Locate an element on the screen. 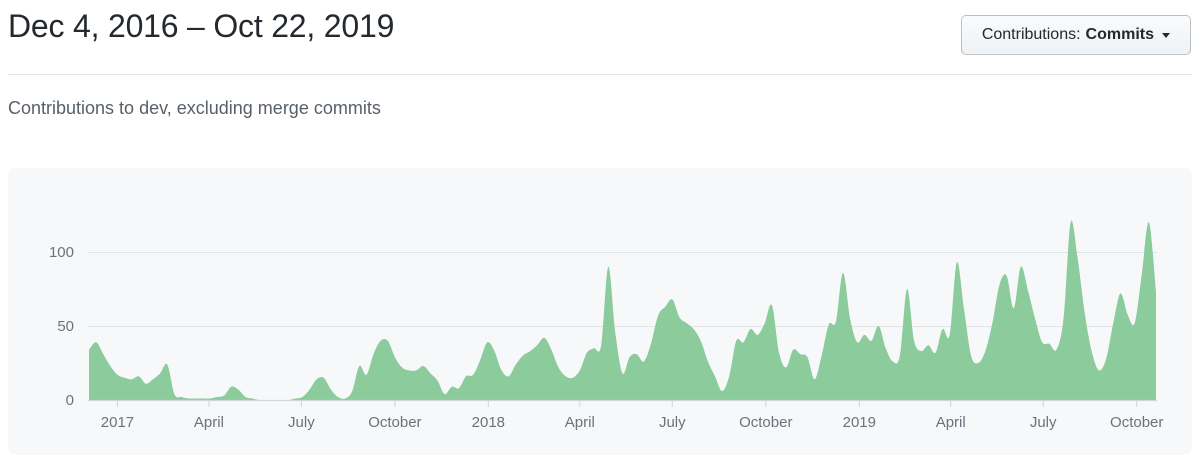  y-axis-label: 100 is located at coordinates (61, 252).